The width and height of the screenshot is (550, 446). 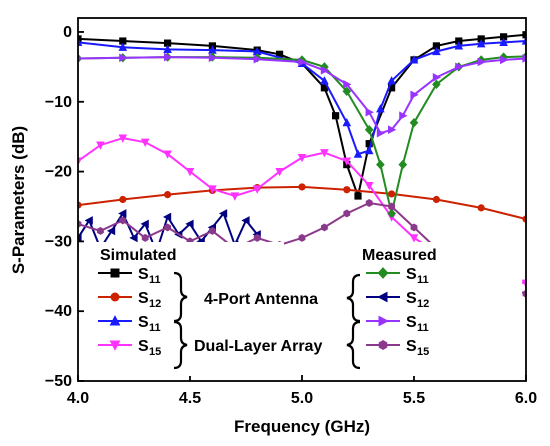 I want to click on legend-entry-meas_s11_dl: S 11, so click(x=397, y=324).